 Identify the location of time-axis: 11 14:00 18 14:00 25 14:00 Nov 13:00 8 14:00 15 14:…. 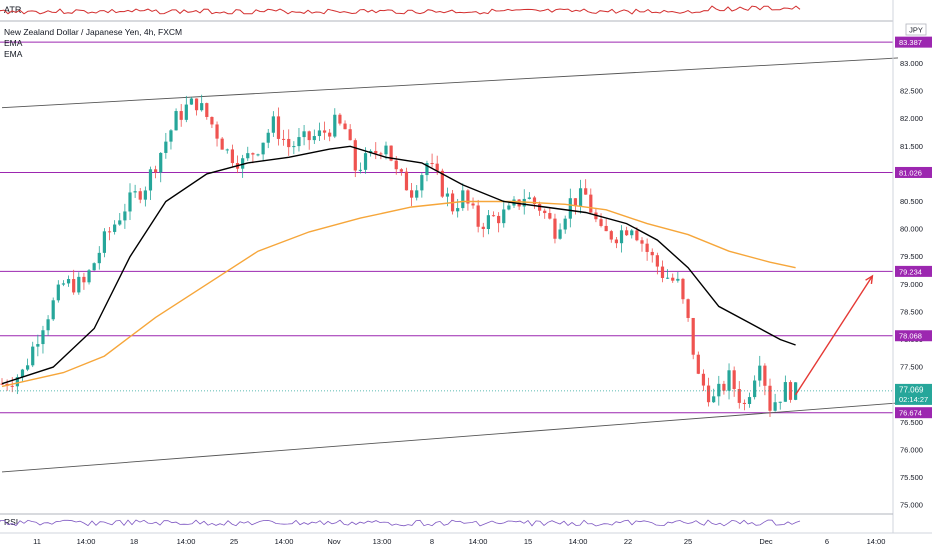
(459, 541).